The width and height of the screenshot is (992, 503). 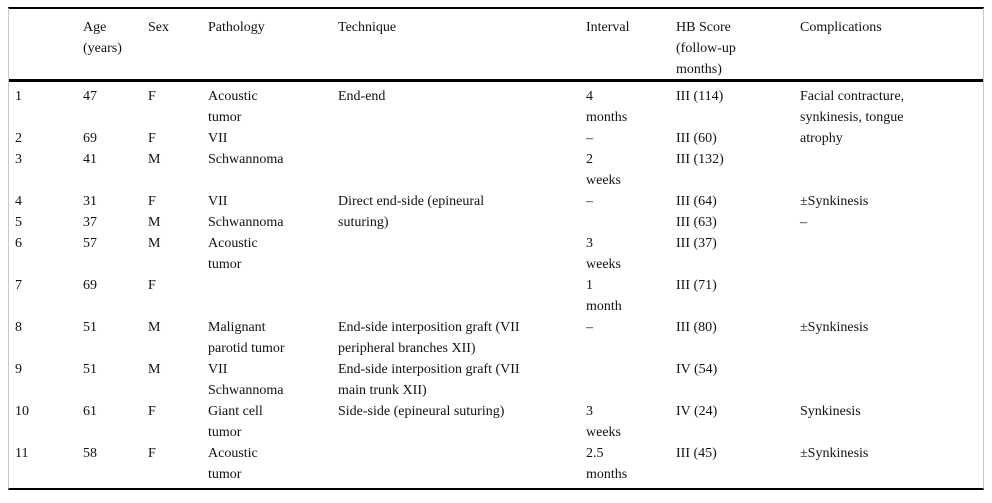 What do you see at coordinates (18, 138) in the screenshot?
I see `cell-num: 2` at bounding box center [18, 138].